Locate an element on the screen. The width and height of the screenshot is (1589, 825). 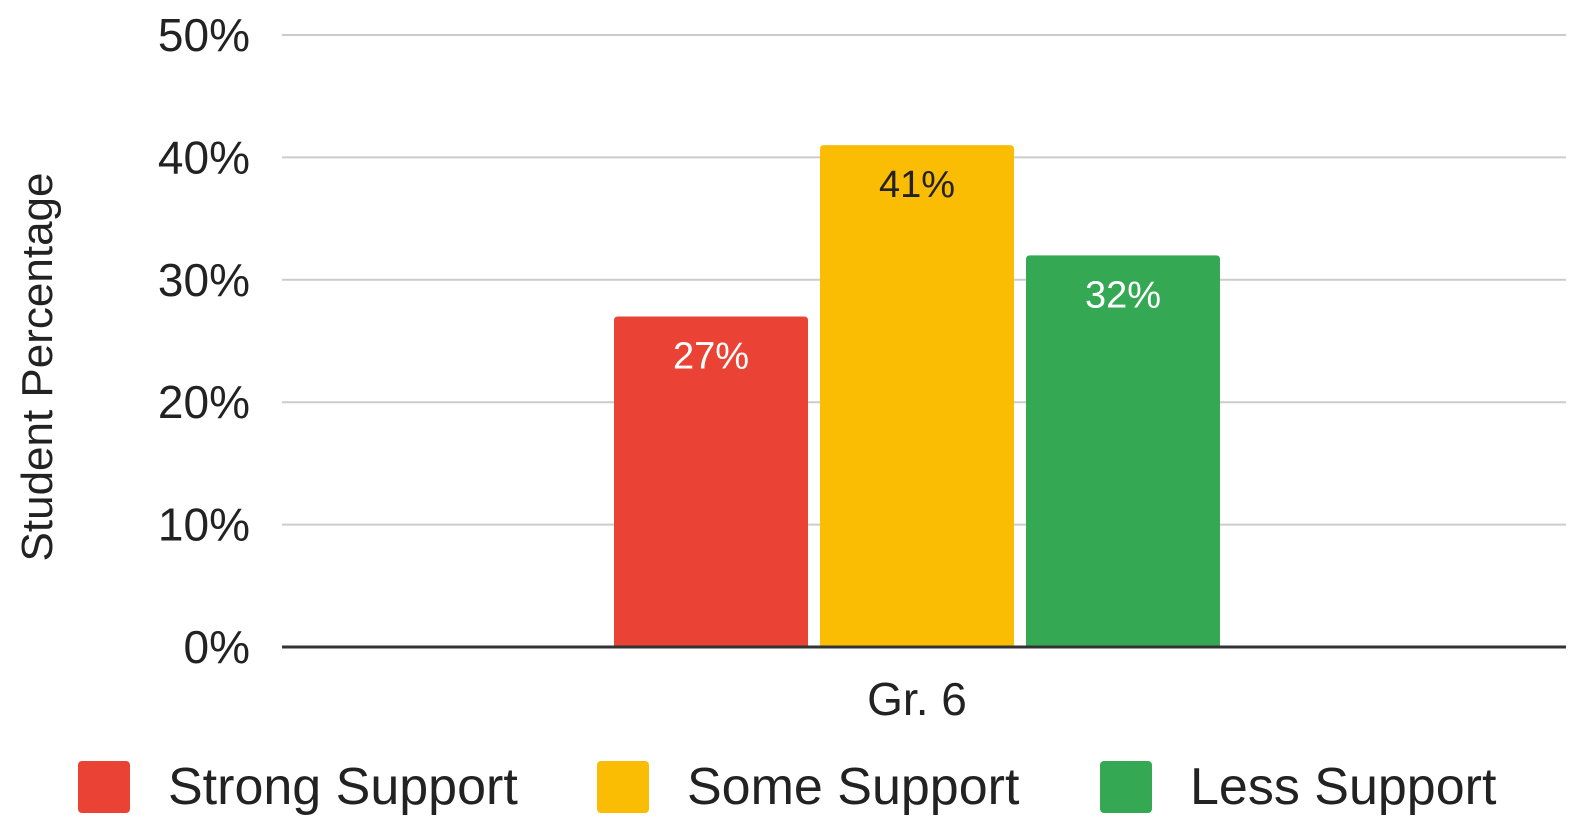
legend-label: Some Support is located at coordinates (853, 787).